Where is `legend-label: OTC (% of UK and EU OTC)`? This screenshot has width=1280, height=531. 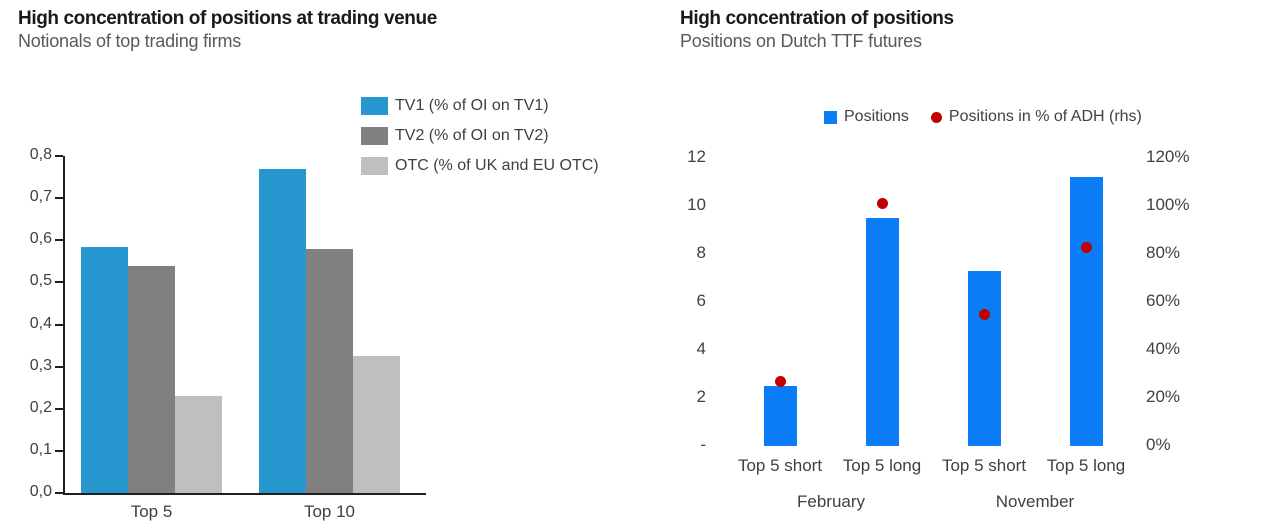 legend-label: OTC (% of UK and EU OTC) is located at coordinates (497, 165).